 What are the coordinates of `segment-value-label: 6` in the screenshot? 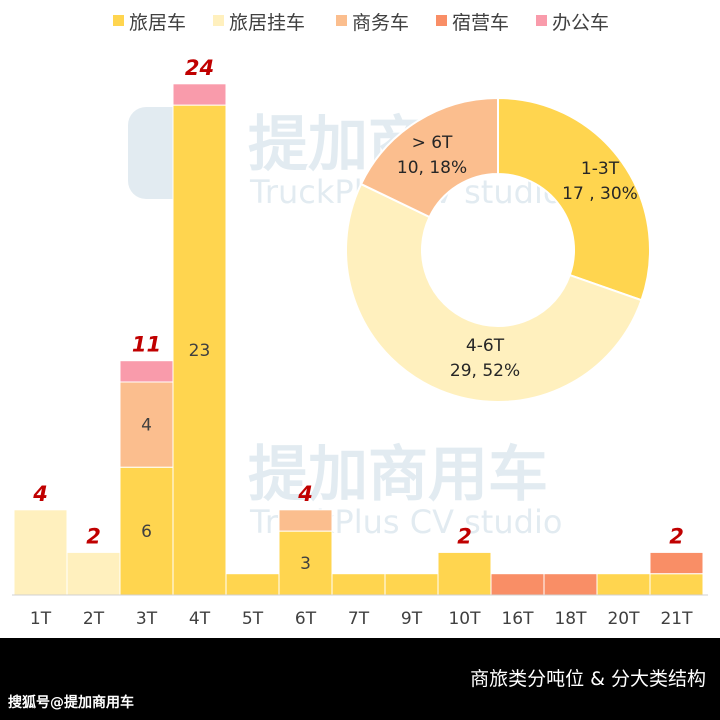 It's located at (146, 532).